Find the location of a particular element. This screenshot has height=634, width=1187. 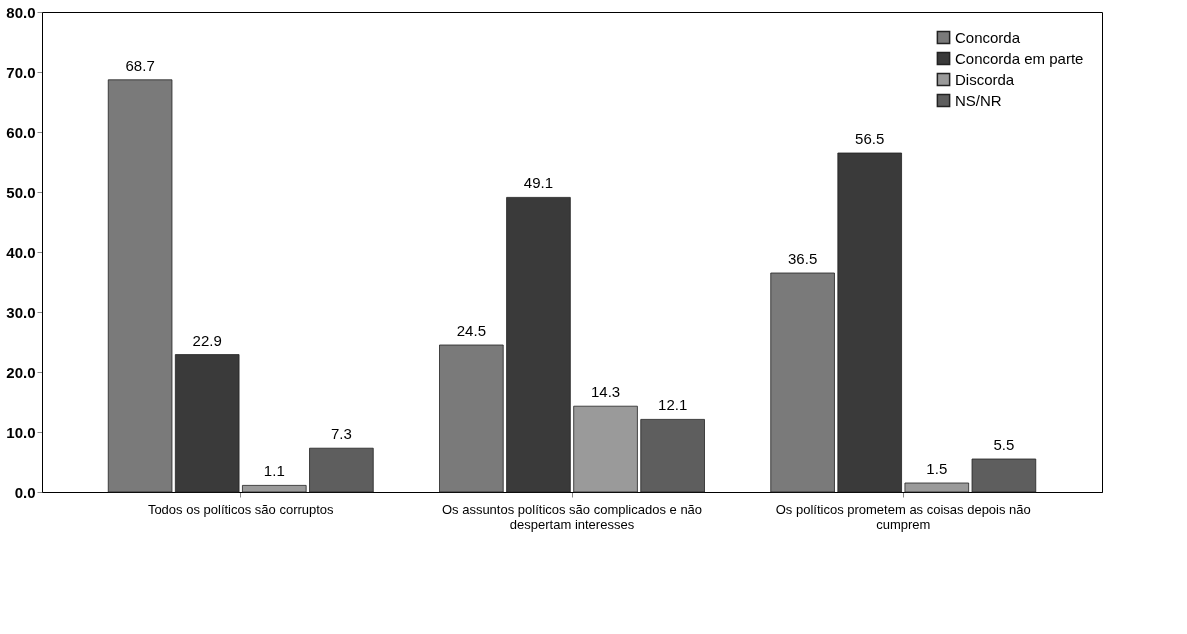

y-tick-label: 40.0 is located at coordinates (21, 252).